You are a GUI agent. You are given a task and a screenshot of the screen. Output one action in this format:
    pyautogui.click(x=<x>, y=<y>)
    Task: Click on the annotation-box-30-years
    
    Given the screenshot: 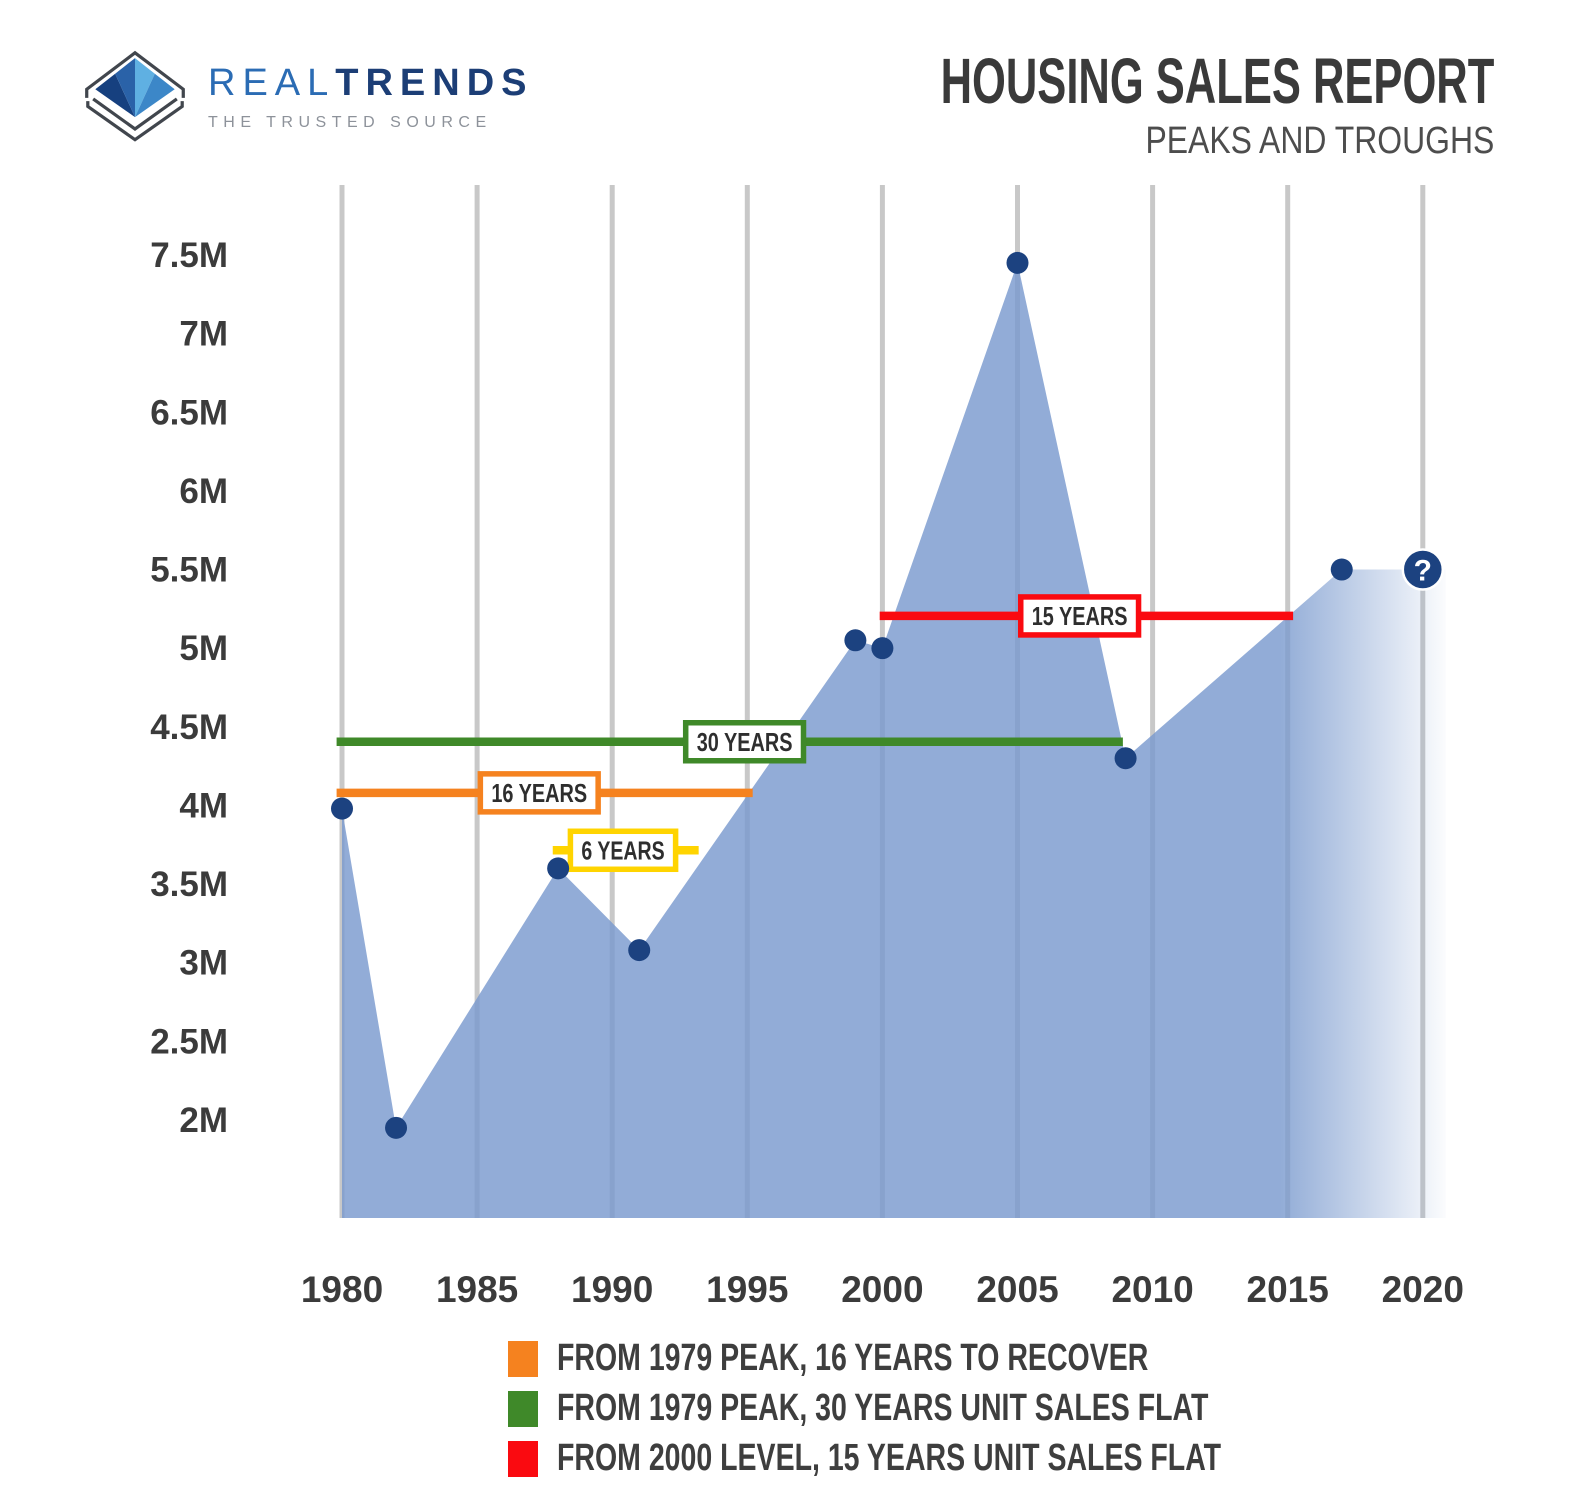 What is the action you would take?
    pyautogui.click(x=744, y=742)
    